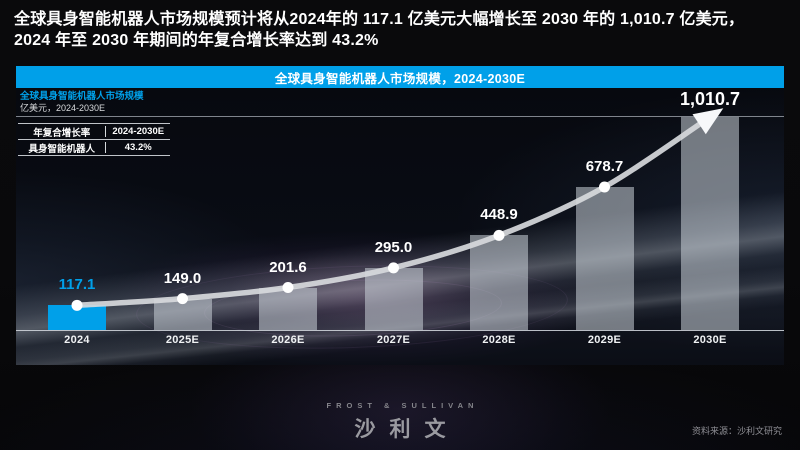 The width and height of the screenshot is (800, 450). I want to click on plot-top-gridline, so click(400, 116).